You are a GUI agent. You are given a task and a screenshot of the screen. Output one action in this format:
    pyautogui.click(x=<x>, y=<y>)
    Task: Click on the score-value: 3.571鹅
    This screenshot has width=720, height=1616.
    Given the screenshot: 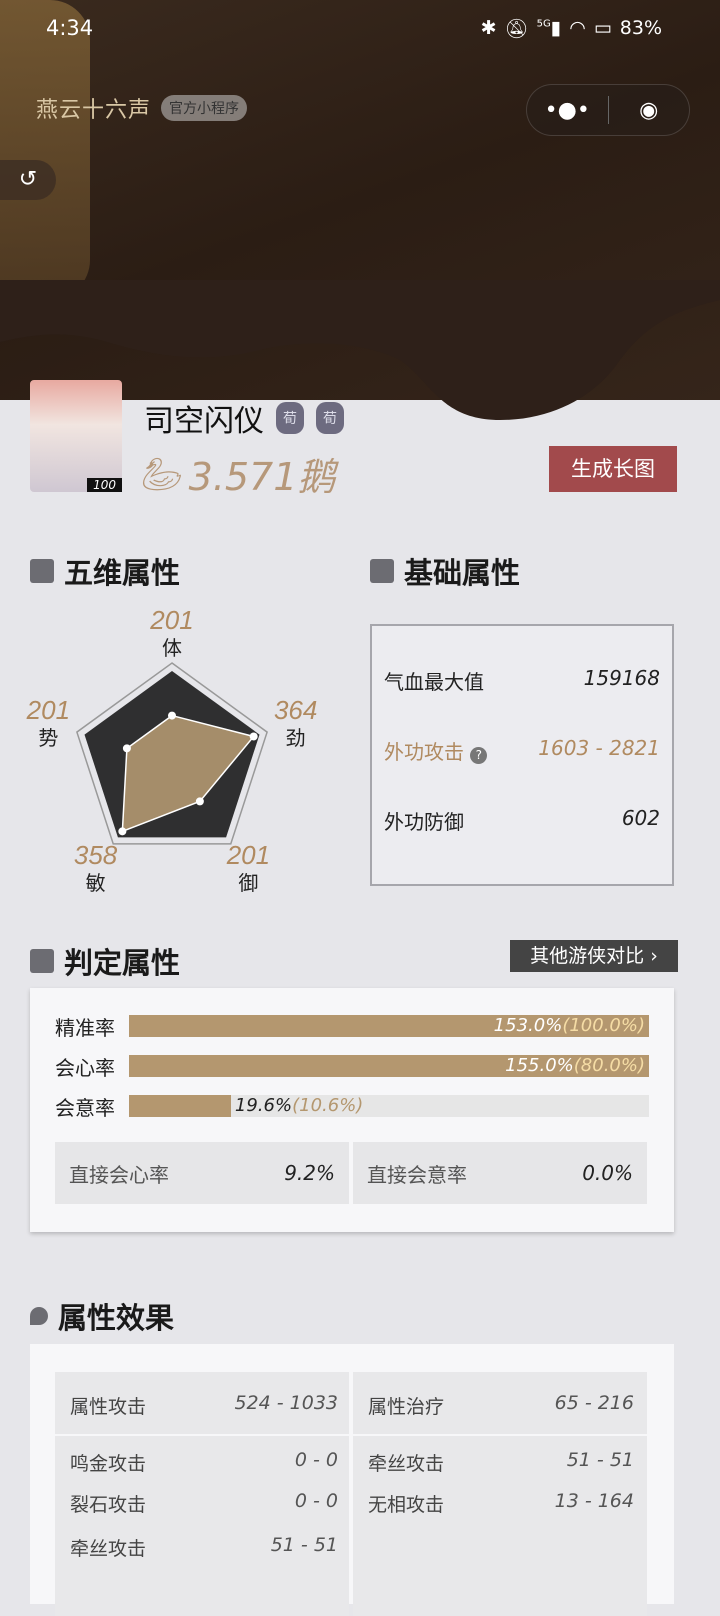 What is the action you would take?
    pyautogui.click(x=262, y=477)
    